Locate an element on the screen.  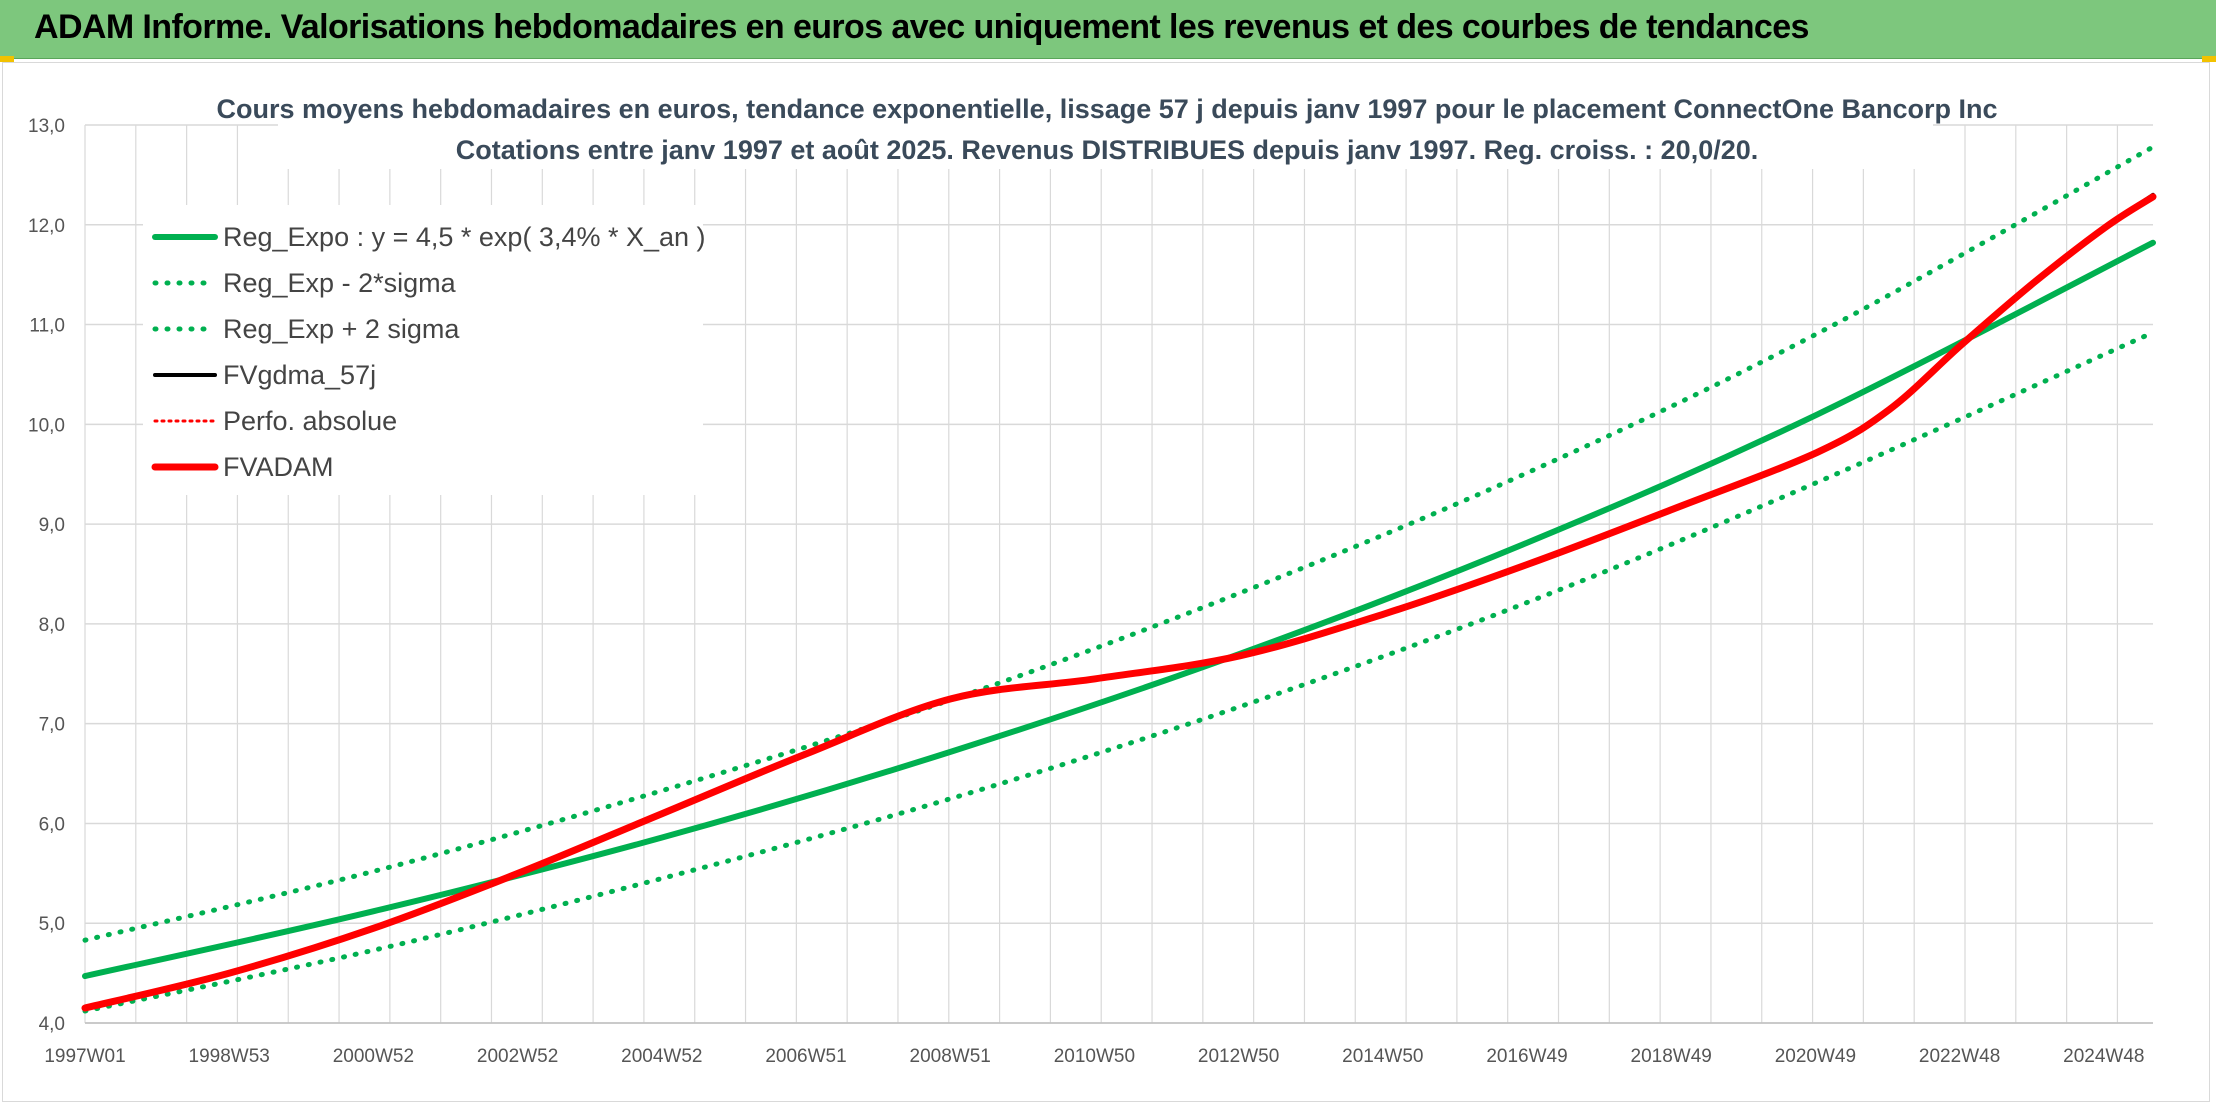
legend-label: Reg_Exp + 2 sigma is located at coordinates (341, 329).